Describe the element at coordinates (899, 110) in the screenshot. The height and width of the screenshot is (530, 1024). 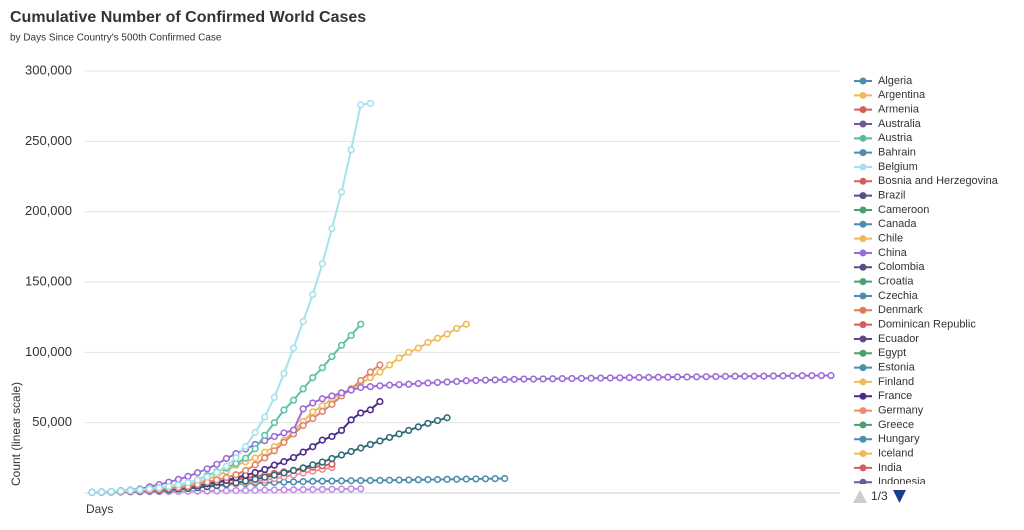
I see `legend-label: Armenia` at that location.